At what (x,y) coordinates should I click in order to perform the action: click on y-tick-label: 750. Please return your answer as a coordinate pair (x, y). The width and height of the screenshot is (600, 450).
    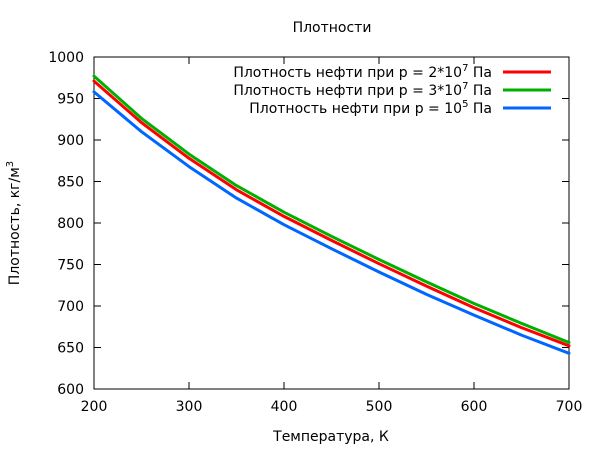
    Looking at the image, I should click on (70, 266).